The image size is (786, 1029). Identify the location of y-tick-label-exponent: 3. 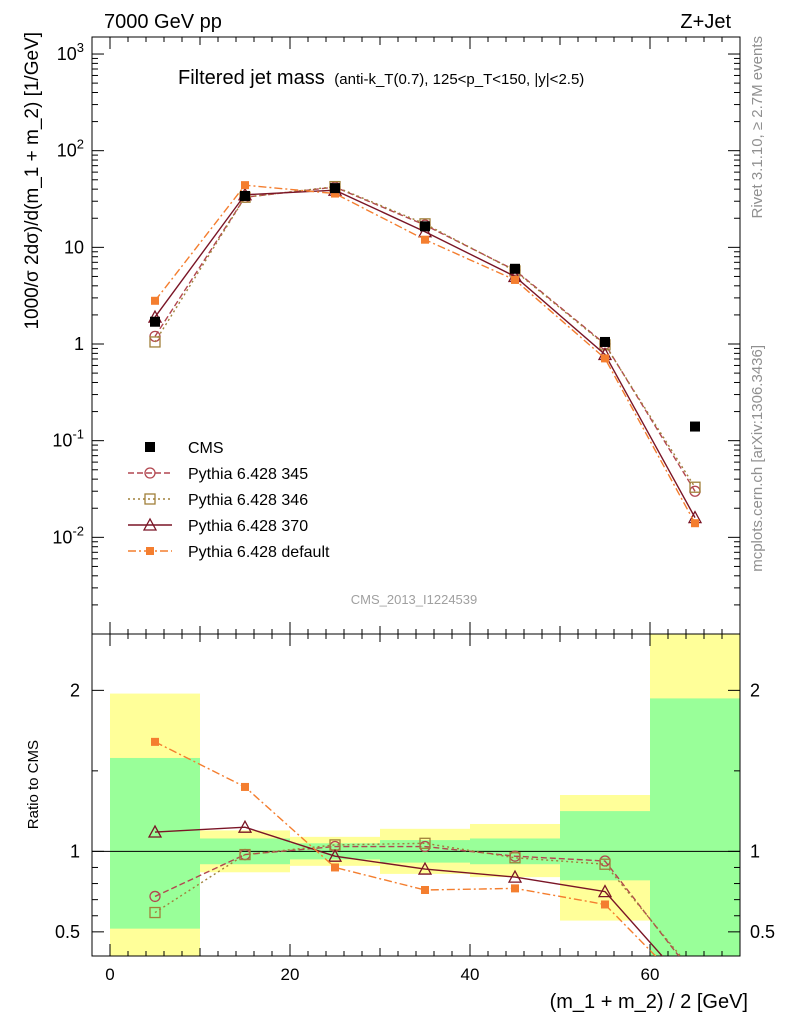
(80, 47).